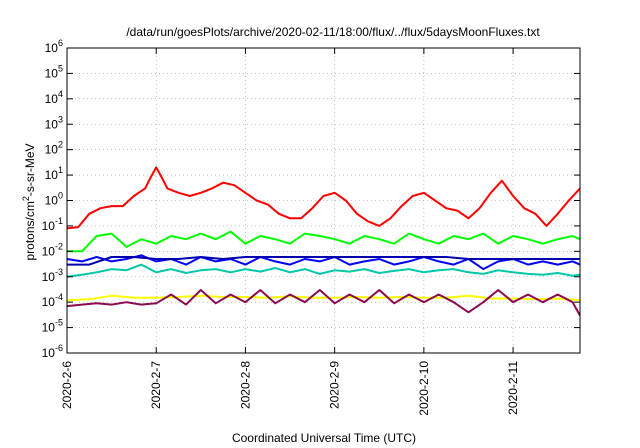 The width and height of the screenshot is (640, 448). What do you see at coordinates (156, 385) in the screenshot?
I see `x-tick-label: 2020-2-7` at bounding box center [156, 385].